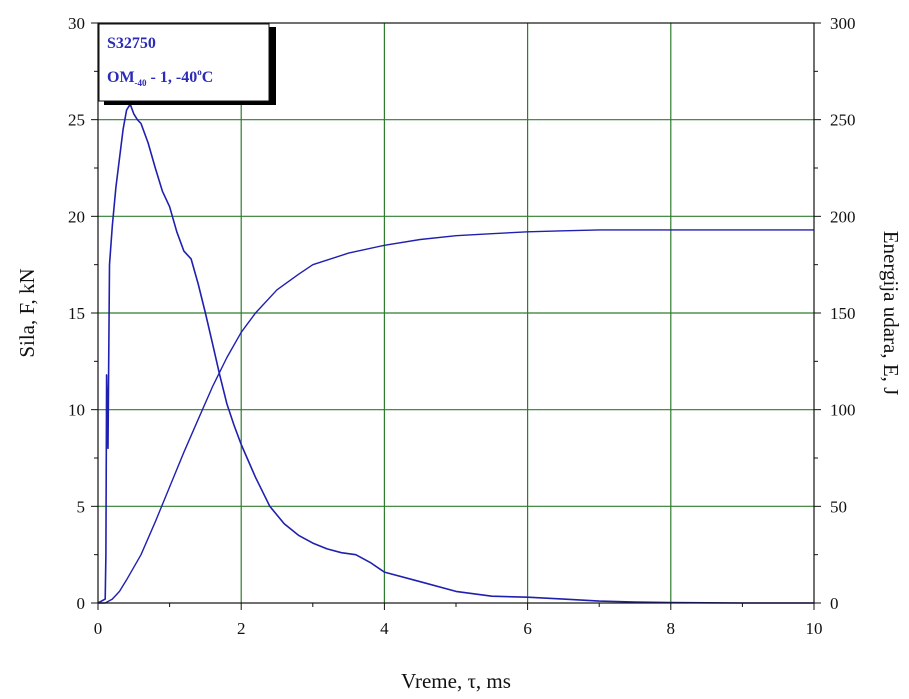 Image resolution: width=909 pixels, height=699 pixels. Describe the element at coordinates (187, 64) in the screenshot. I see `legend-box: S32750 OM-40 - 1, -40oC` at that location.